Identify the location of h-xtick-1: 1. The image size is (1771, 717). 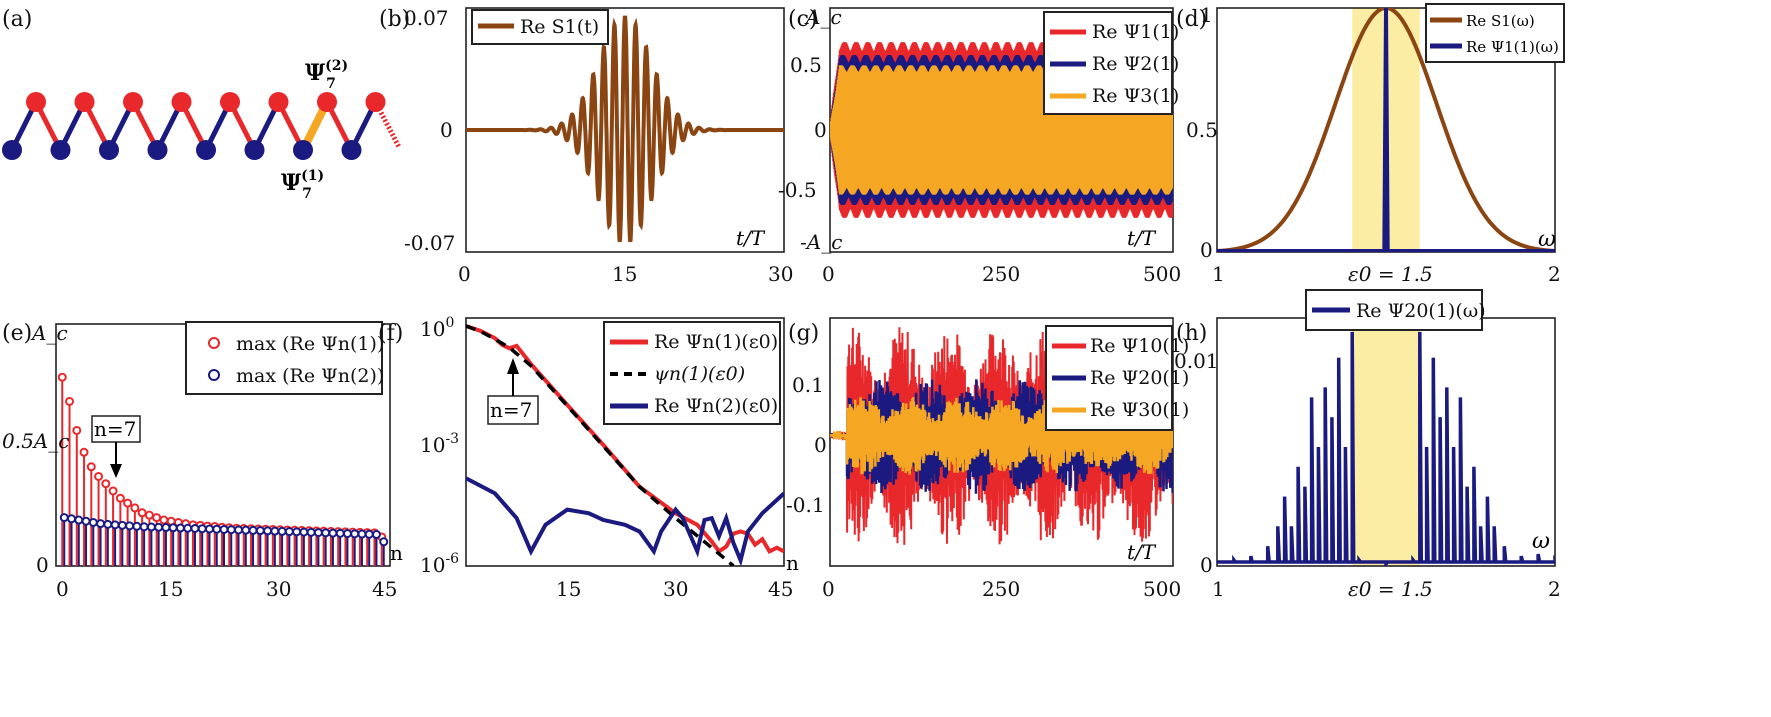
(1218, 589).